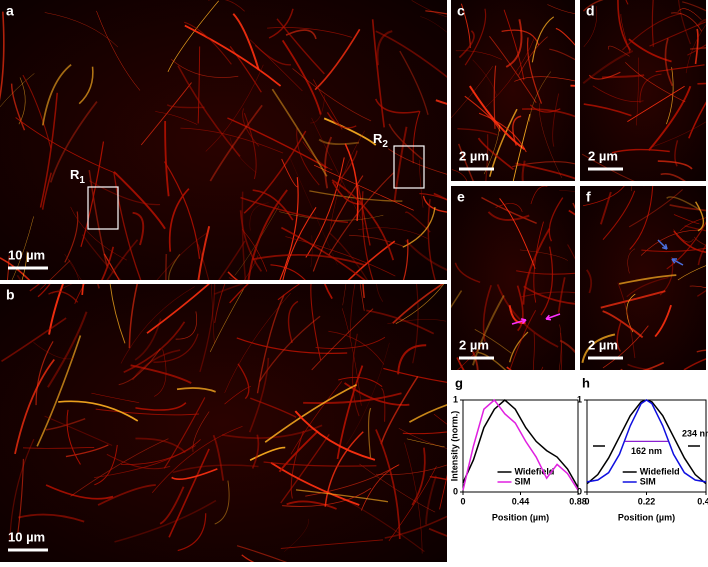 The height and width of the screenshot is (567, 708). What do you see at coordinates (454, 446) in the screenshot?
I see `y-axis-label: Intensity (norm.)` at bounding box center [454, 446].